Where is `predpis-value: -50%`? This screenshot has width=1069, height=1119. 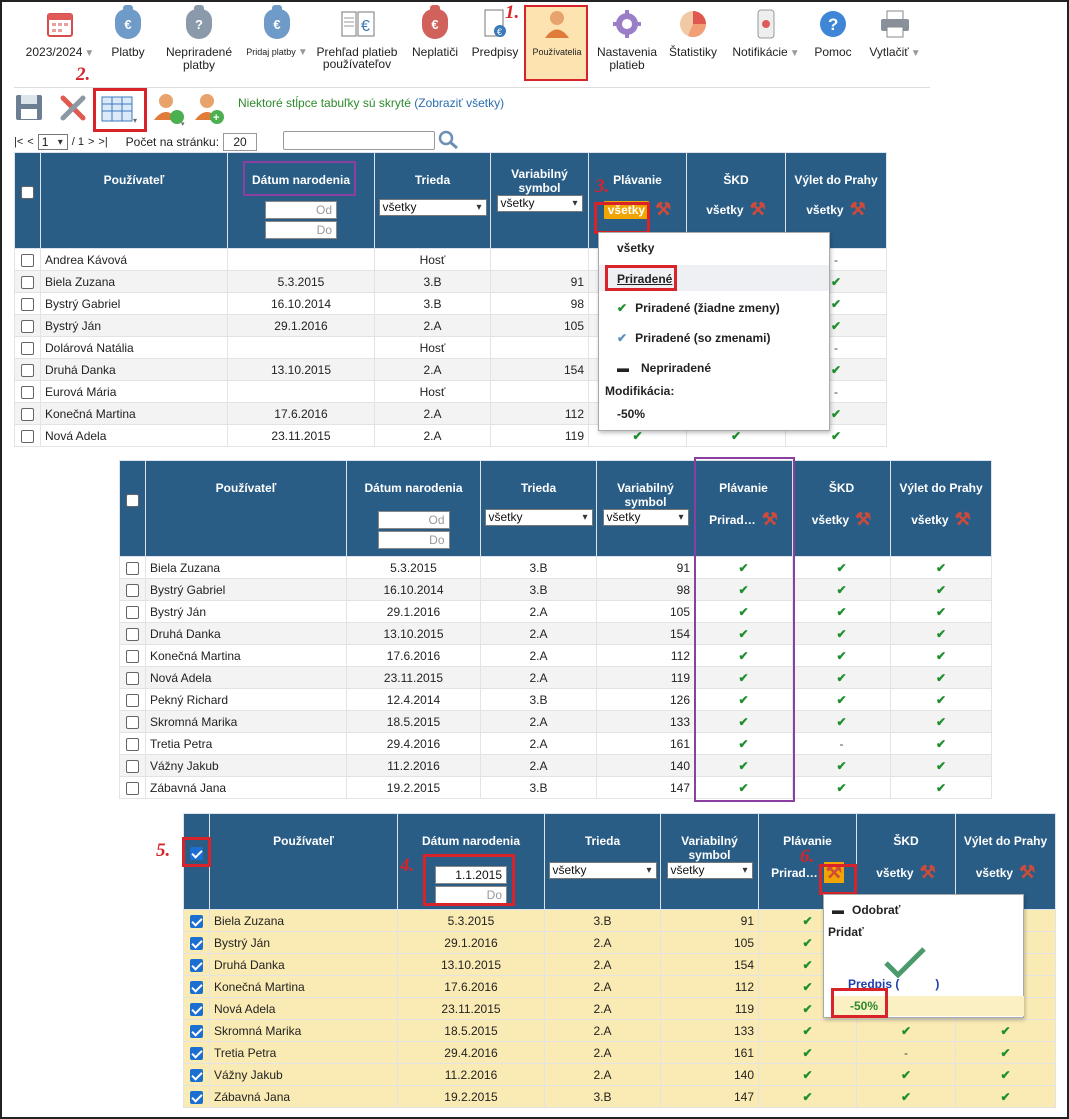
predpis-value: -50% is located at coordinates (929, 1006).